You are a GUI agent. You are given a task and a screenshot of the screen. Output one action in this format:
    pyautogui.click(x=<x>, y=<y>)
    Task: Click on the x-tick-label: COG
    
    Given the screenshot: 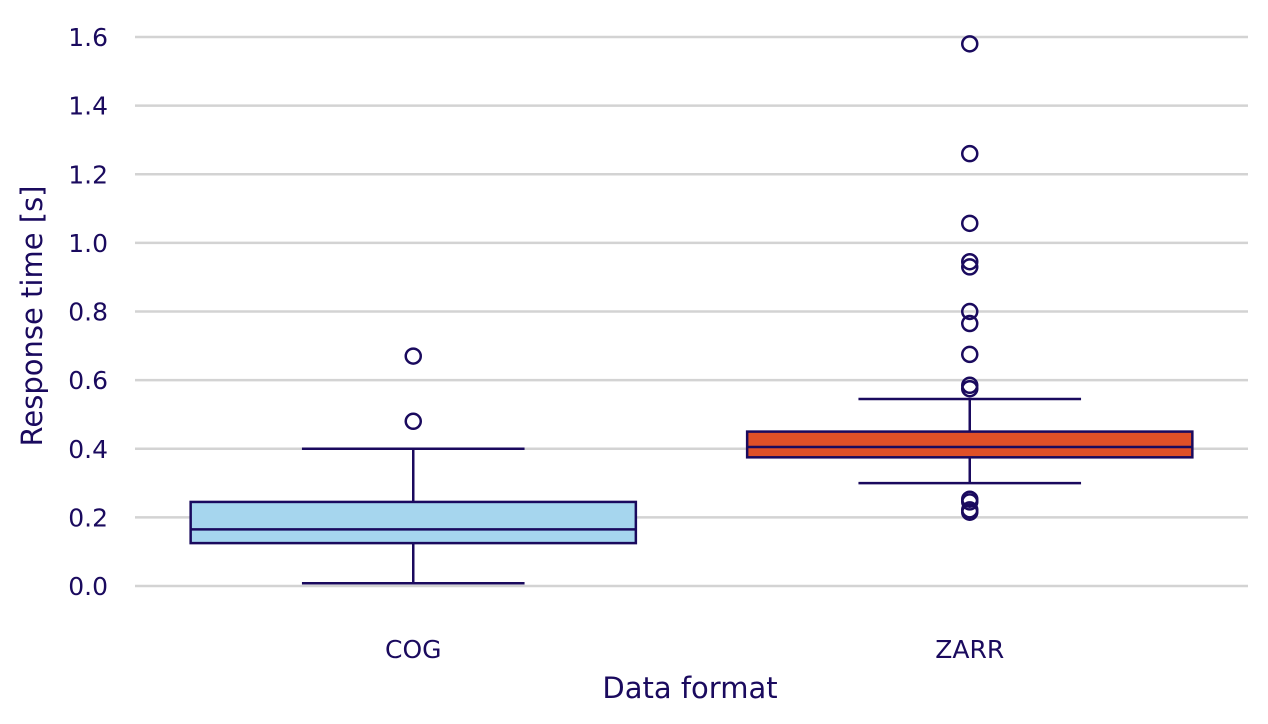 What is the action you would take?
    pyautogui.click(x=413, y=649)
    